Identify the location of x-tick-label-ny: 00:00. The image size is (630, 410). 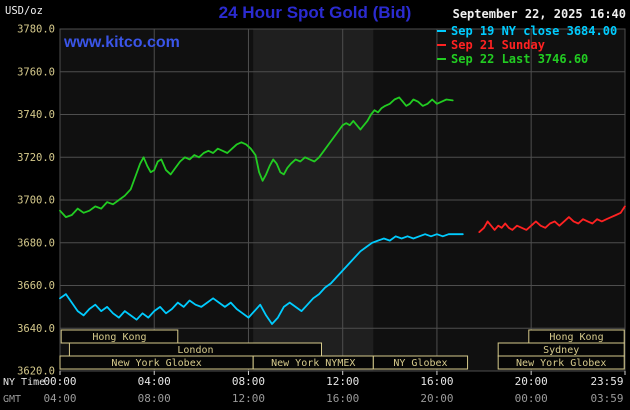
(59, 381).